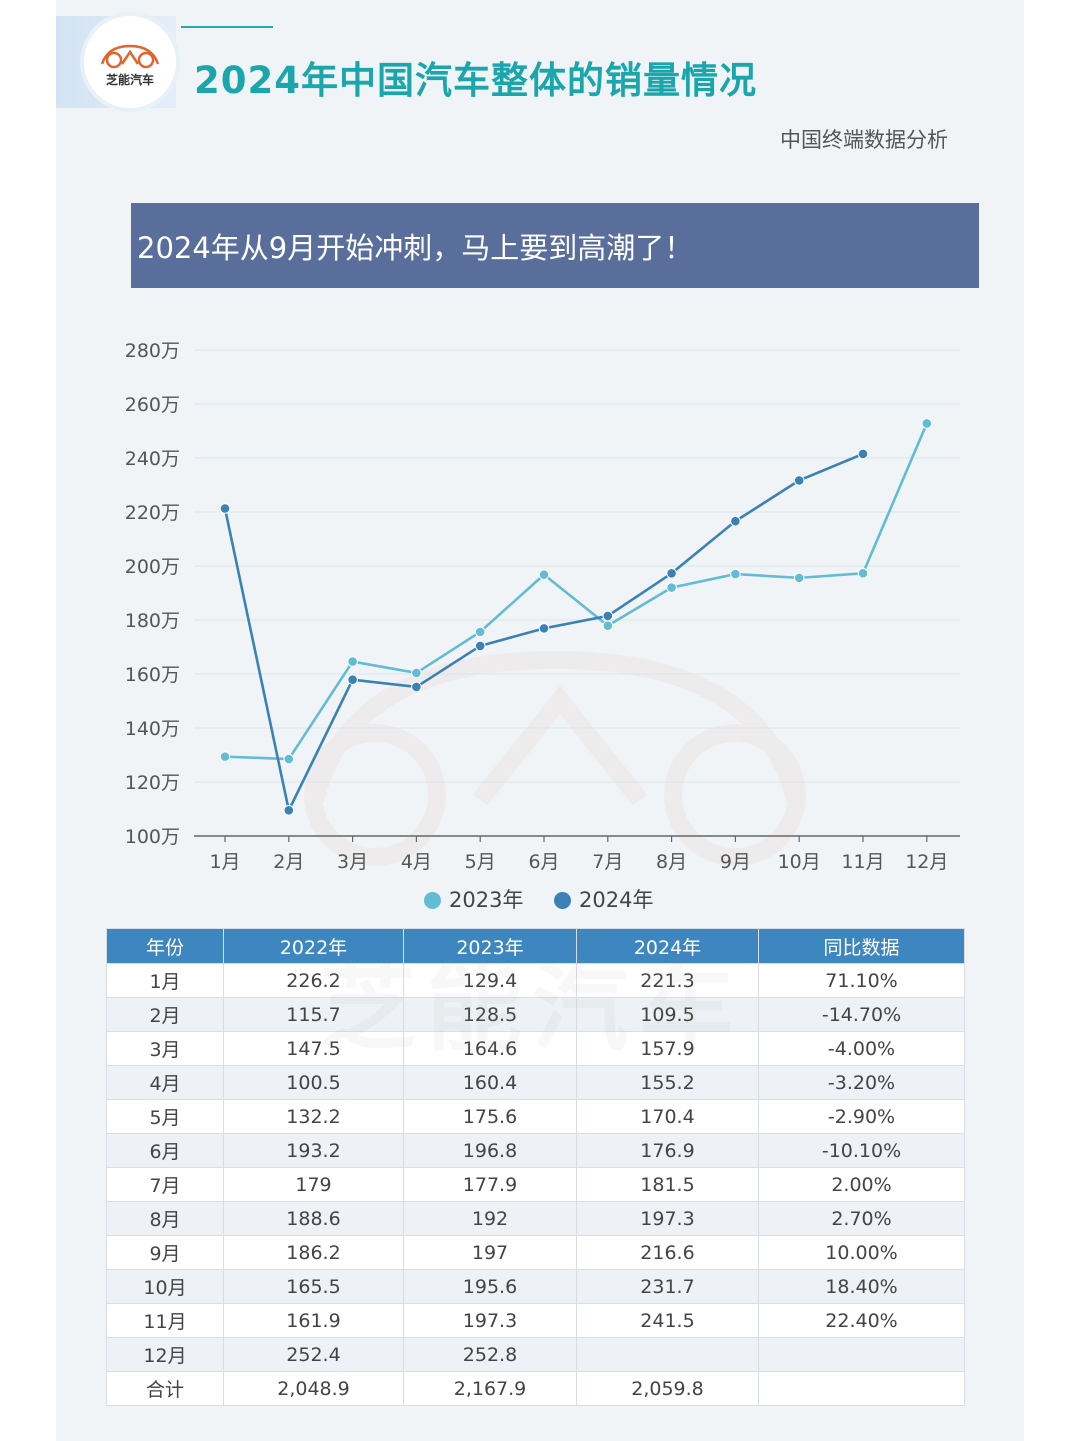 Image resolution: width=1080 pixels, height=1441 pixels. I want to click on table-header-cell: 同比数据, so click(861, 946).